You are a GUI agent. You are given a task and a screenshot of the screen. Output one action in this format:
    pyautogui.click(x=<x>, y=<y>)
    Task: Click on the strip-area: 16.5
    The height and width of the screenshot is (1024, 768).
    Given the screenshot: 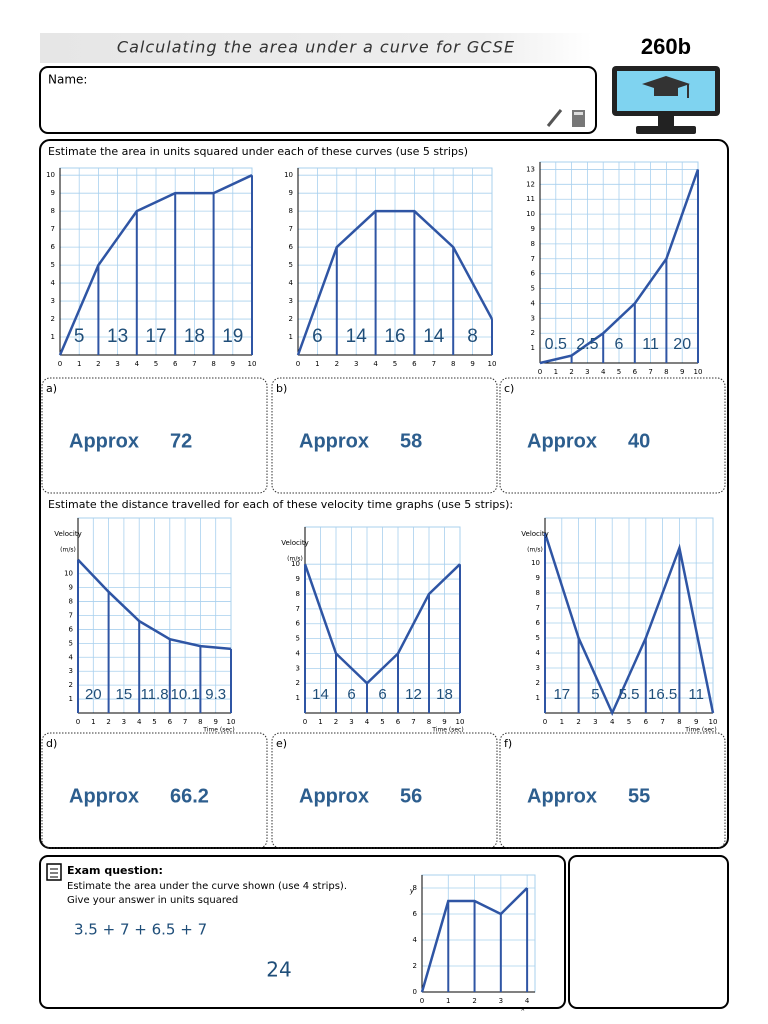 What is the action you would take?
    pyautogui.click(x=662, y=694)
    